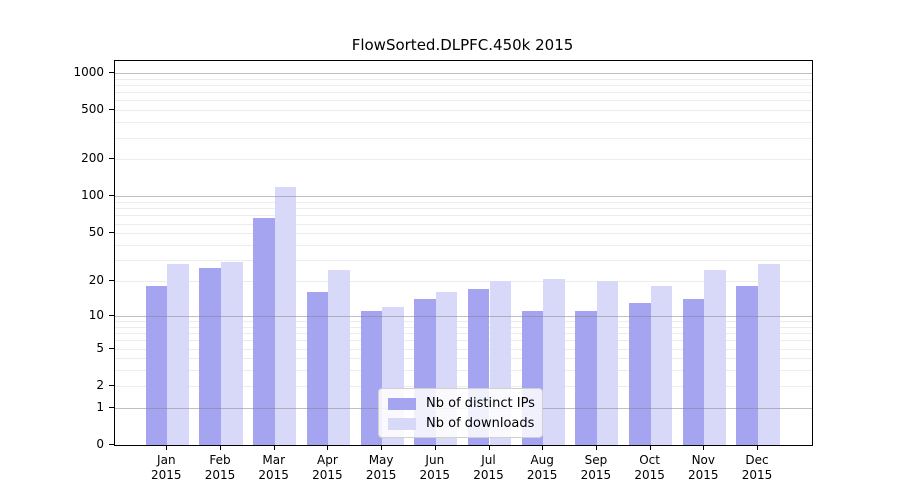 This screenshot has width=900, height=500. Describe the element at coordinates (747, 365) in the screenshot. I see `bar-distinct-ips-dec` at that location.